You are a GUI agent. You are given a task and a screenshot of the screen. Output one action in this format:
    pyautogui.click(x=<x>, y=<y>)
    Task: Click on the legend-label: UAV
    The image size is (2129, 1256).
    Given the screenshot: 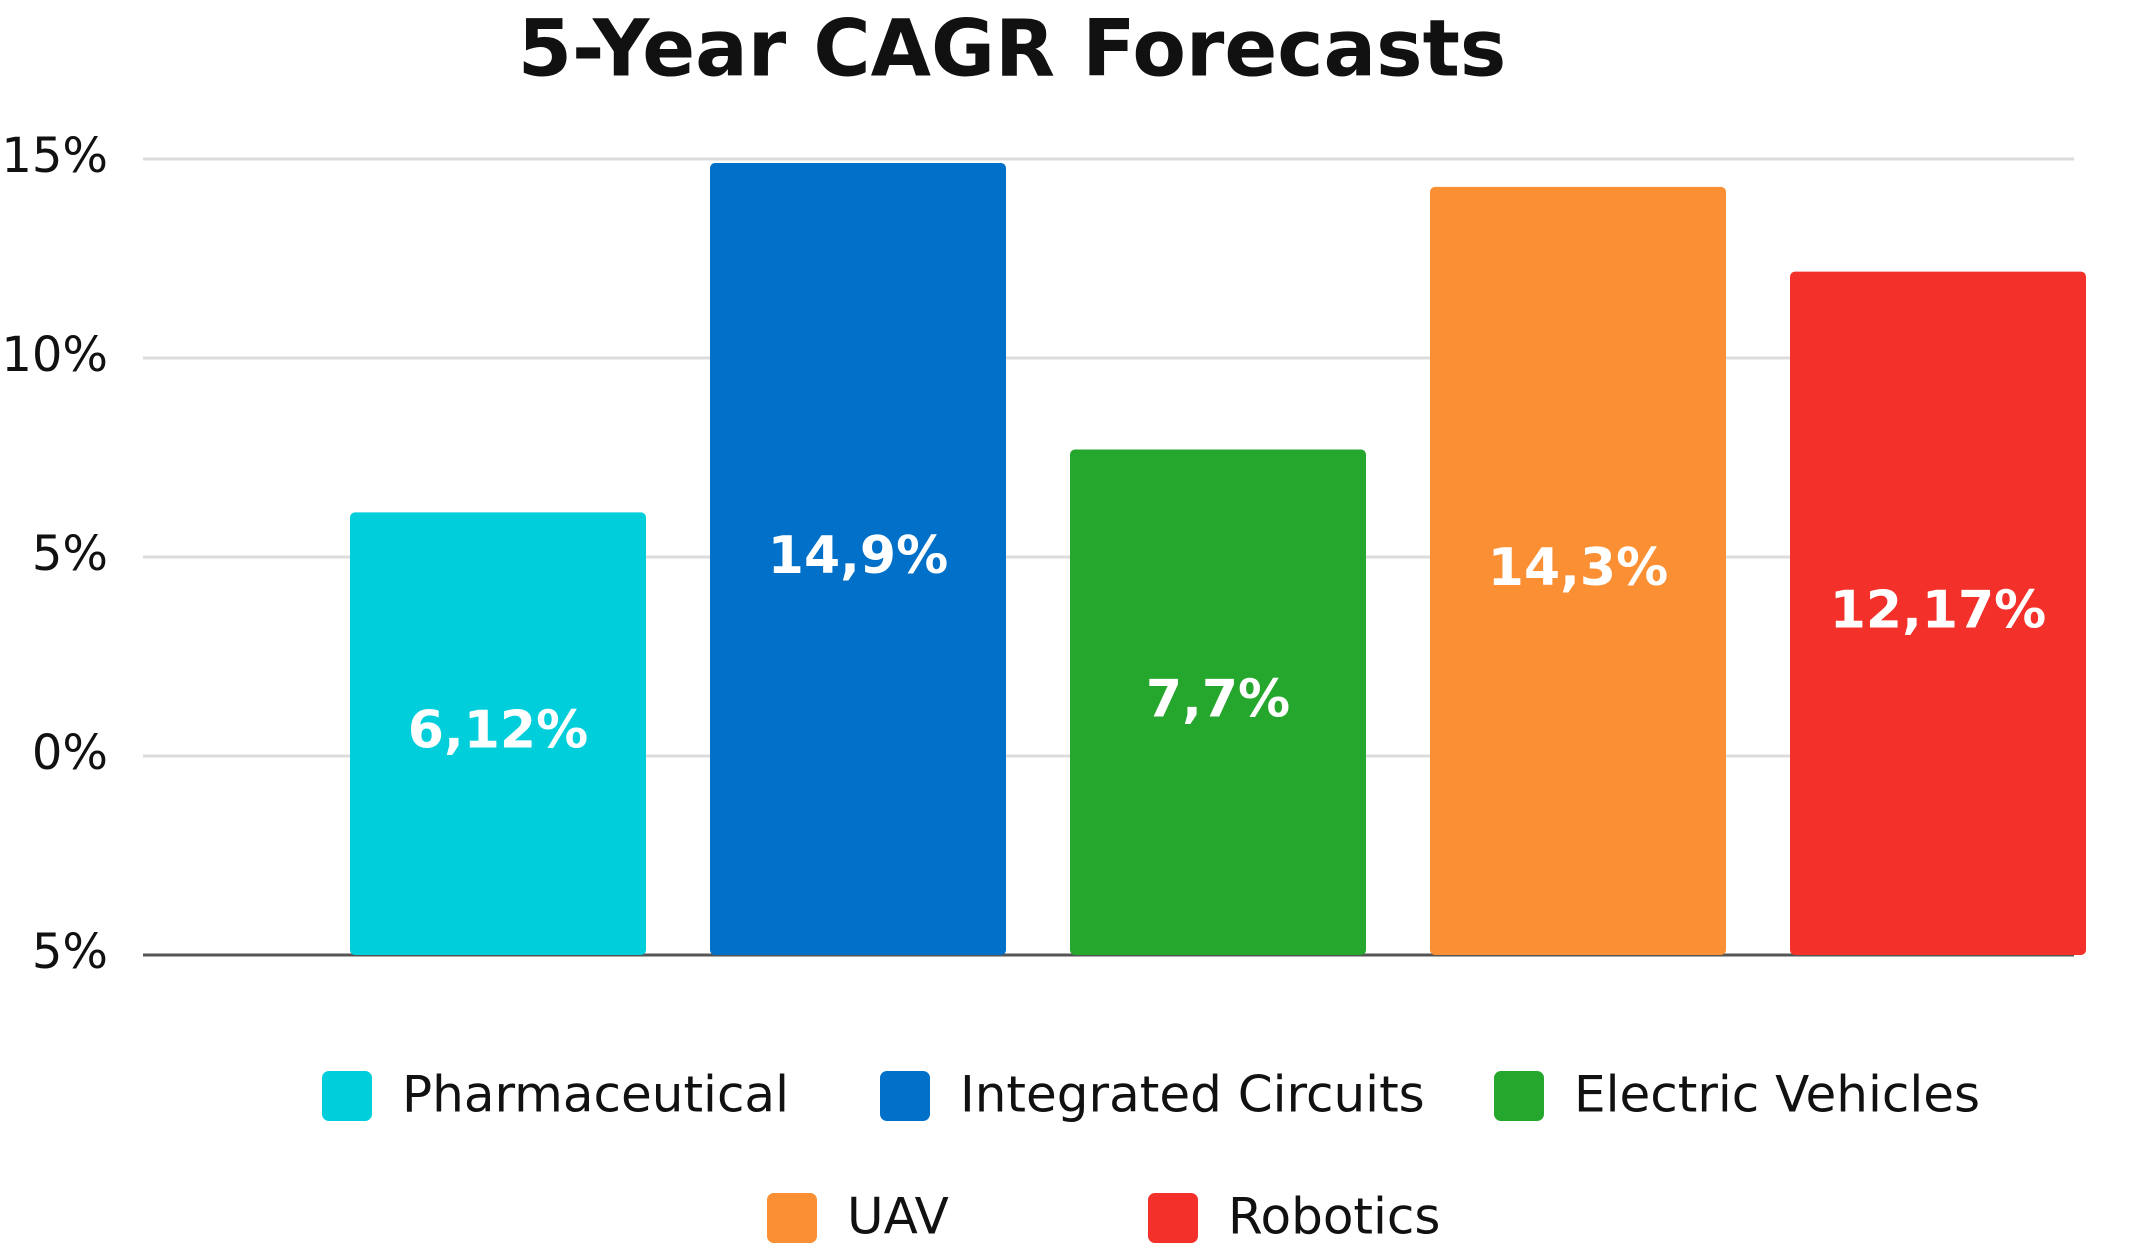 What is the action you would take?
    pyautogui.click(x=898, y=1217)
    